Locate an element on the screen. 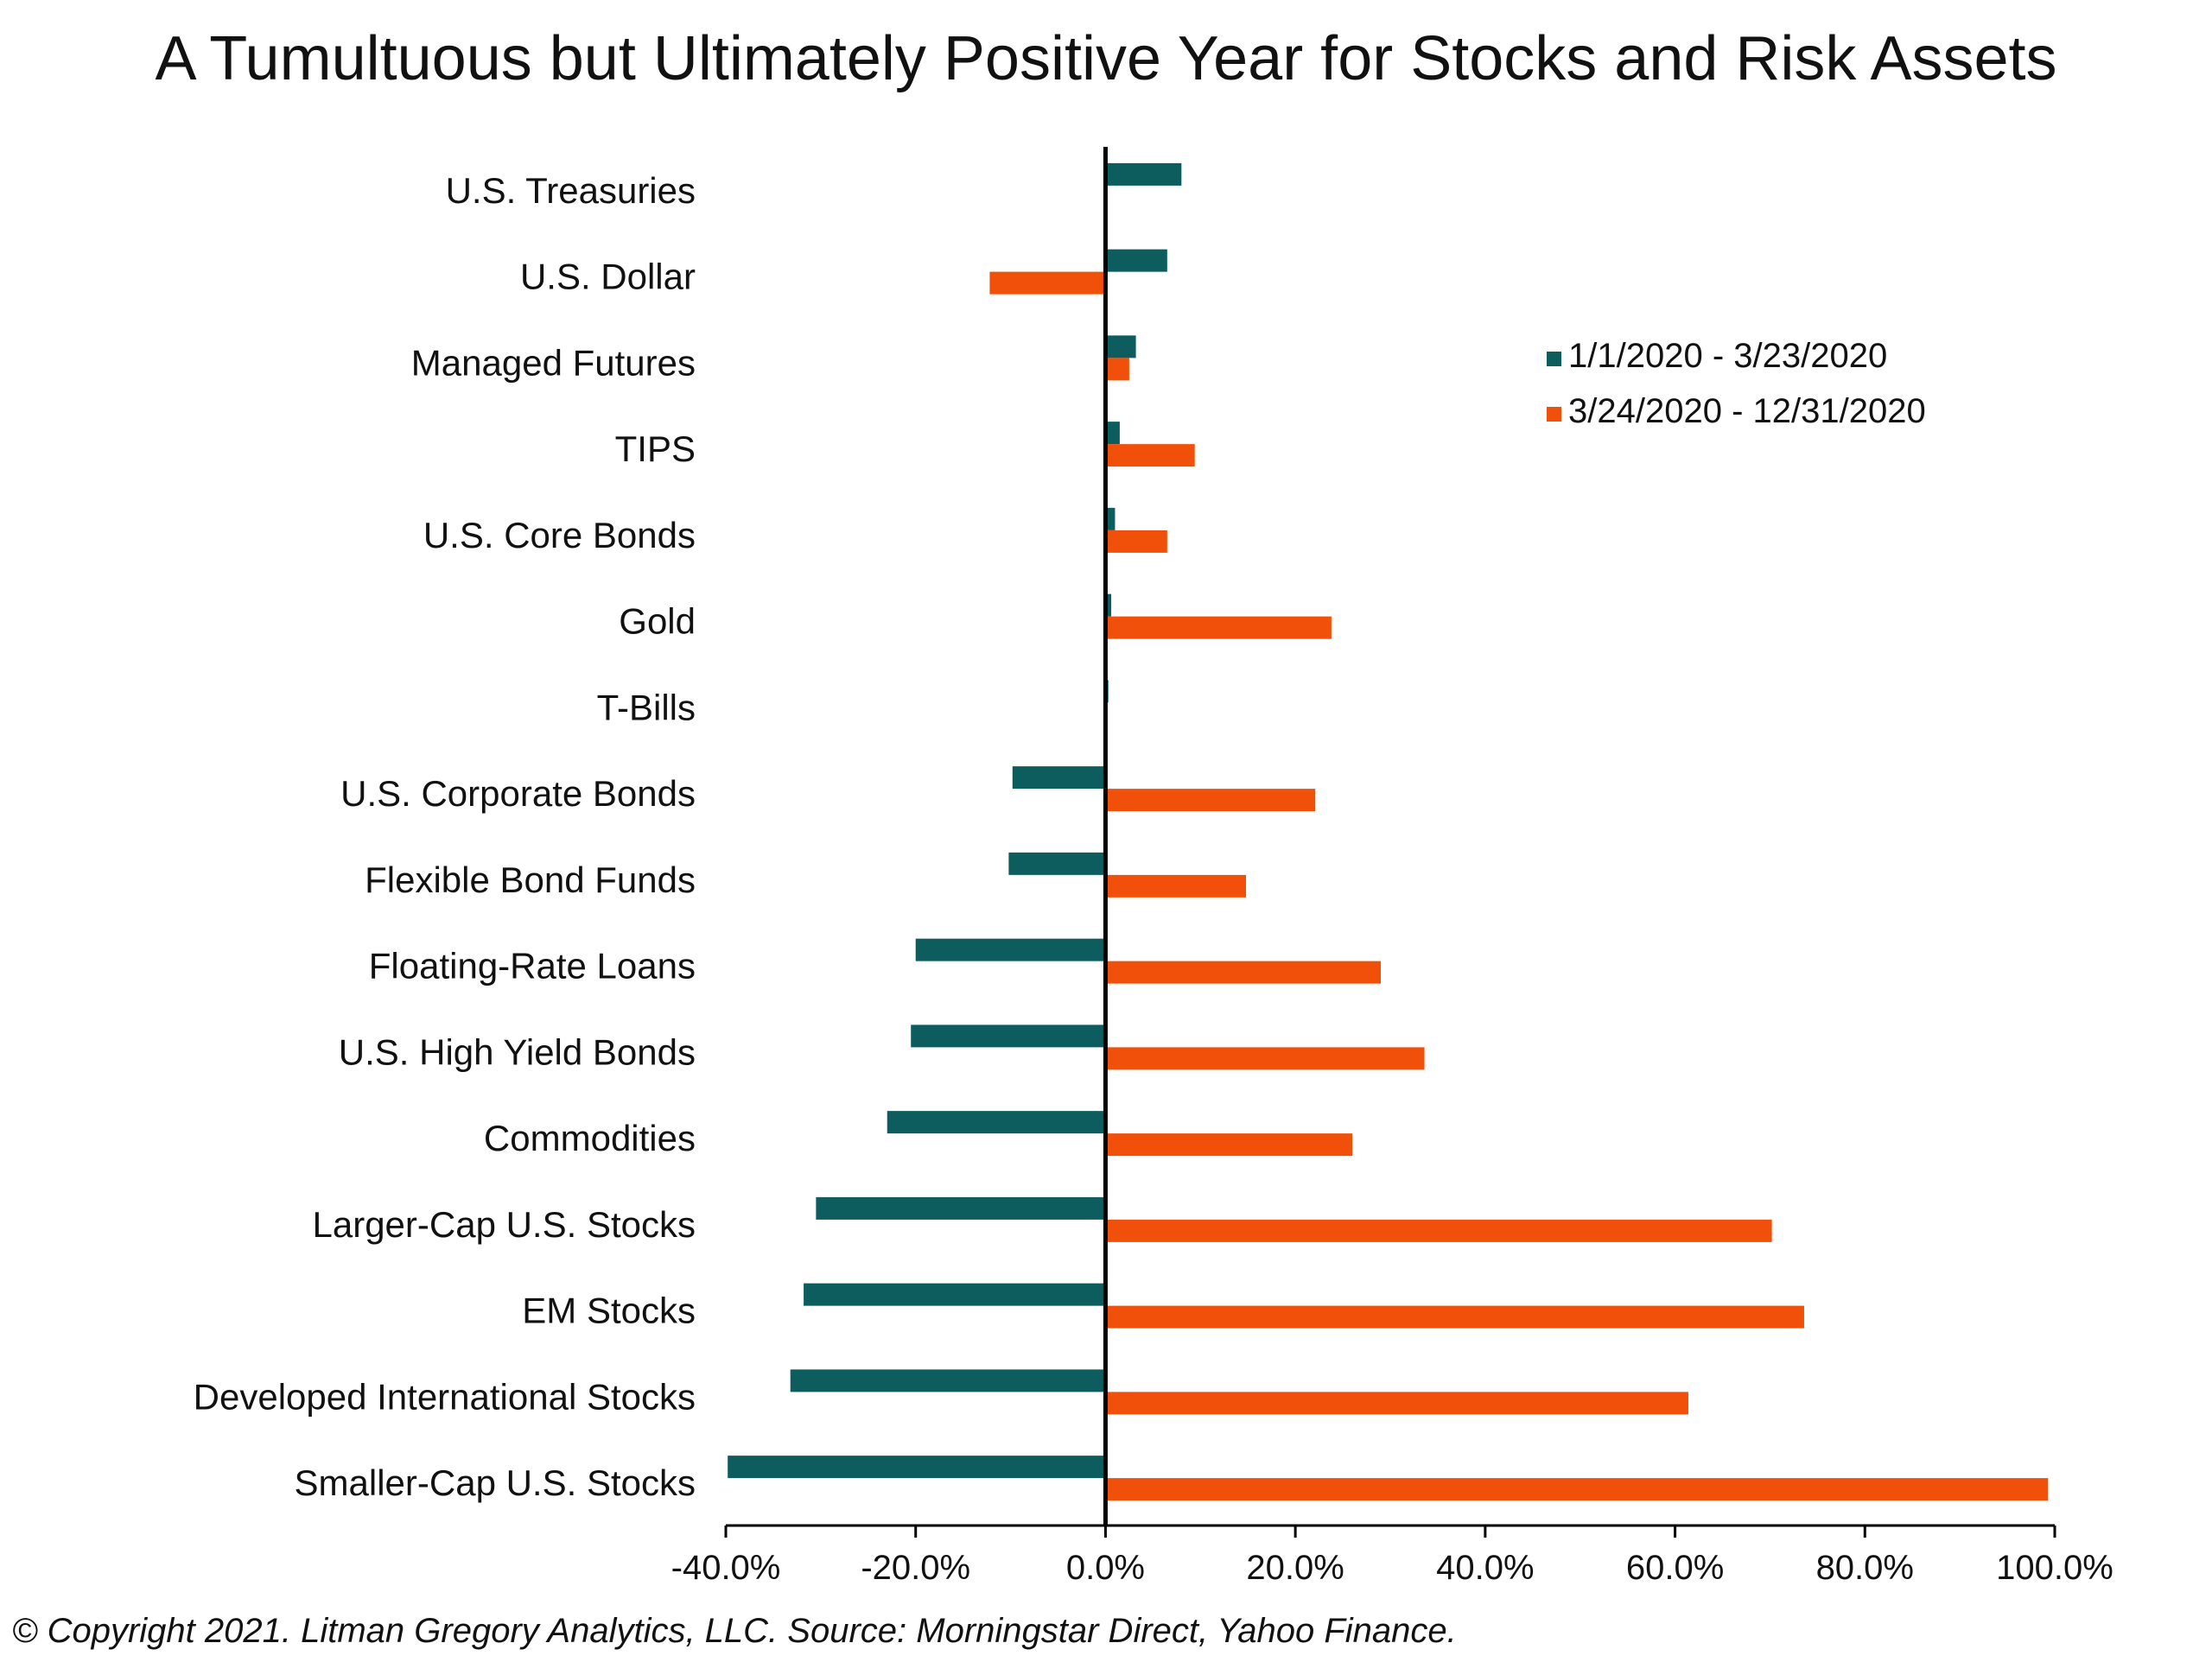 Image resolution: width=2212 pixels, height=1662 pixels. x-tick-label: 20.0% is located at coordinates (1295, 1568).